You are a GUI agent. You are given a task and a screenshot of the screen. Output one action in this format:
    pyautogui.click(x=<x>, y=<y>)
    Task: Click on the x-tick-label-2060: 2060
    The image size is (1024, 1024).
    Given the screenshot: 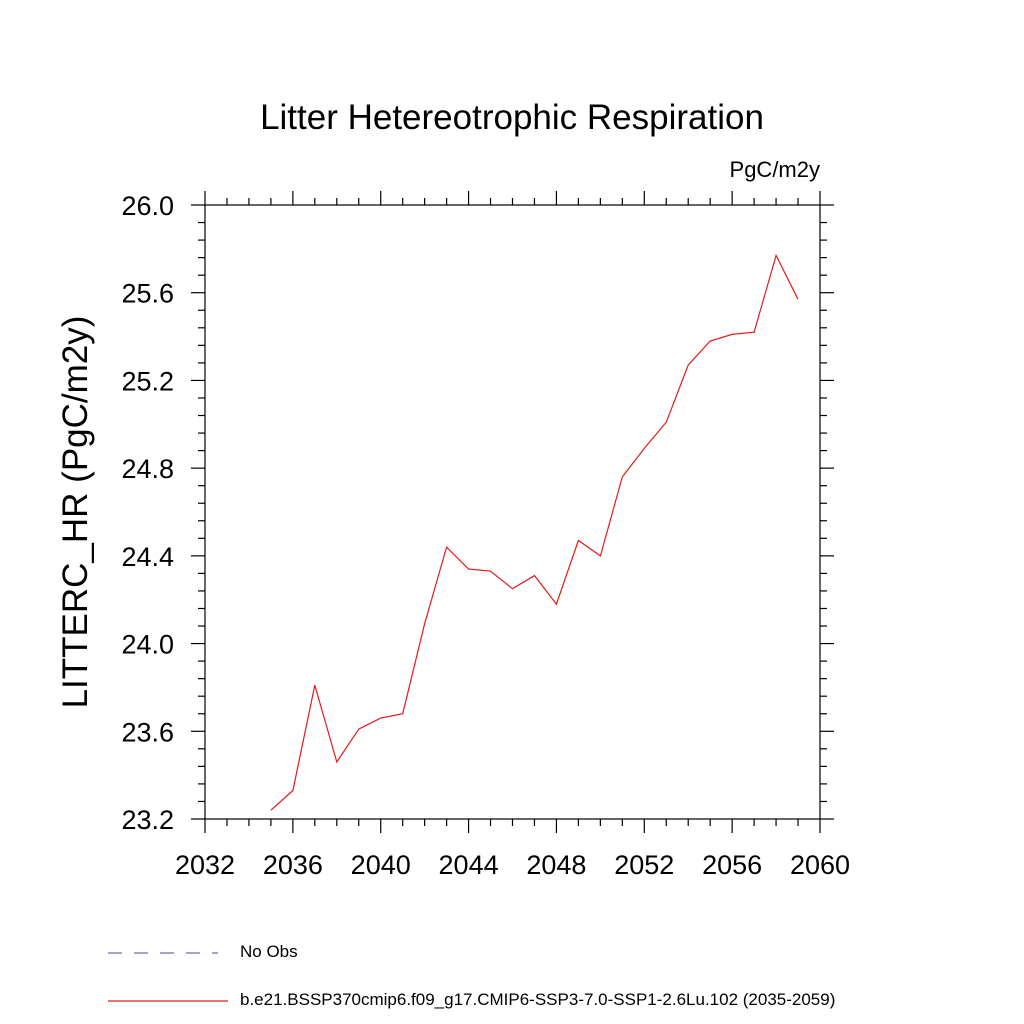 What is the action you would take?
    pyautogui.click(x=820, y=865)
    